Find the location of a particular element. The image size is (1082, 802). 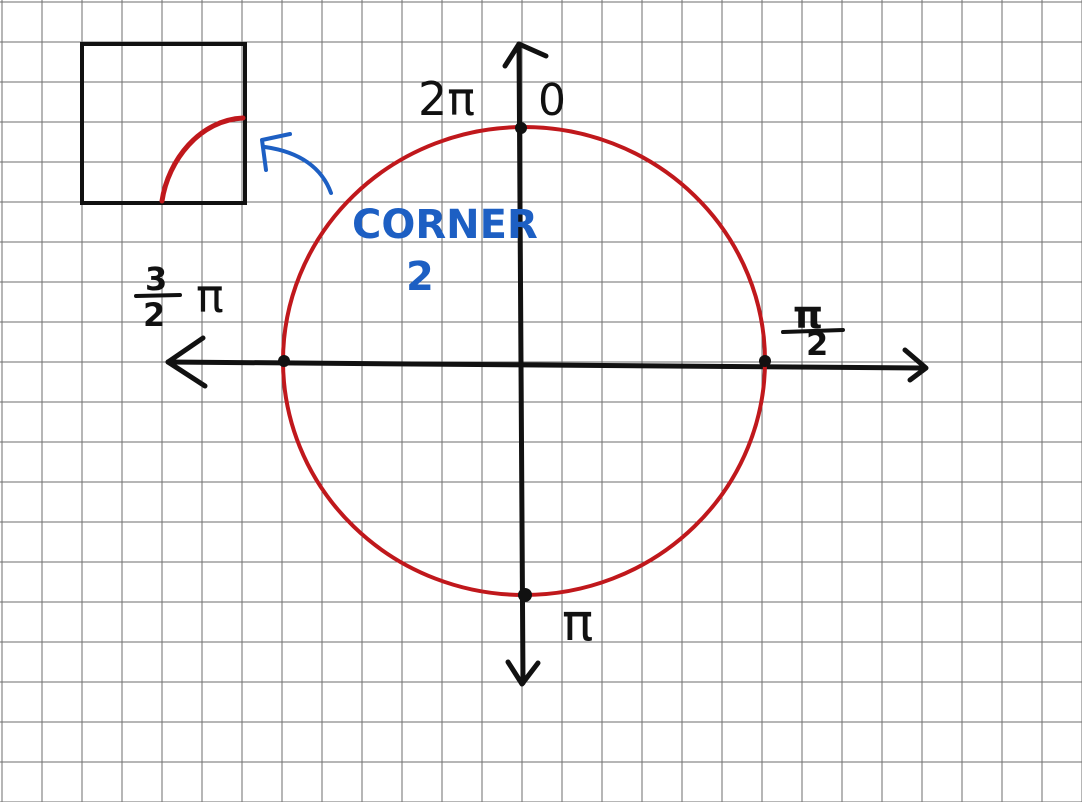

label-pi-over-2: π 2 is located at coordinates (813, 328).